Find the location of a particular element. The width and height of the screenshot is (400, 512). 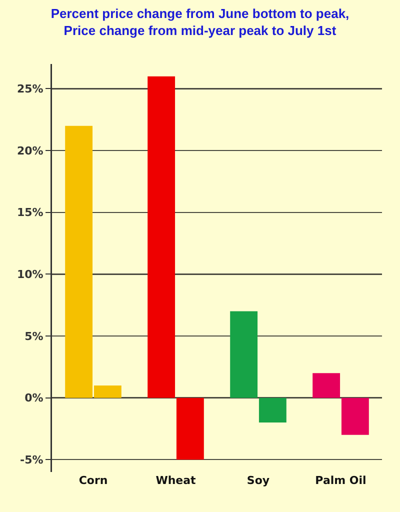

x-tick-label: Wheat is located at coordinates (176, 480).